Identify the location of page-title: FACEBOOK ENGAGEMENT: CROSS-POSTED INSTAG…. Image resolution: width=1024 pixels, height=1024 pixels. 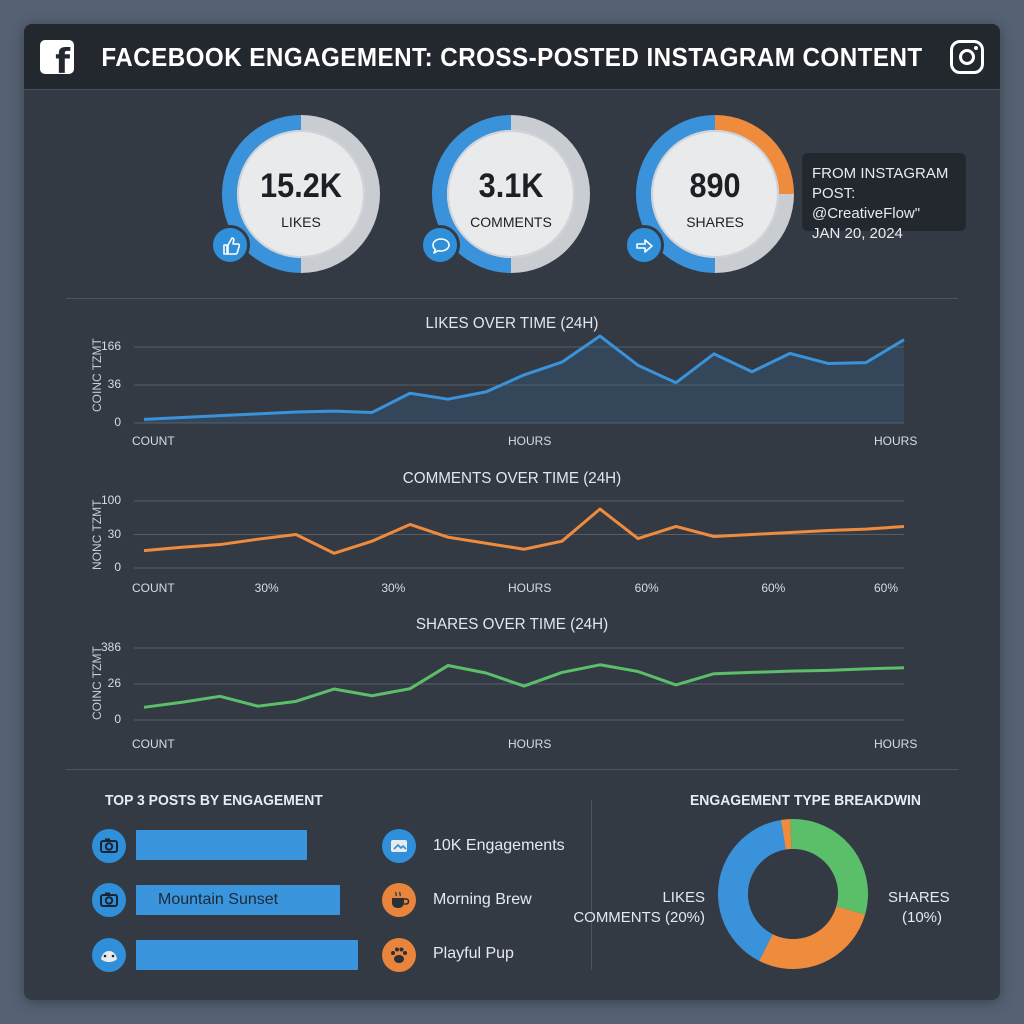
(512, 57).